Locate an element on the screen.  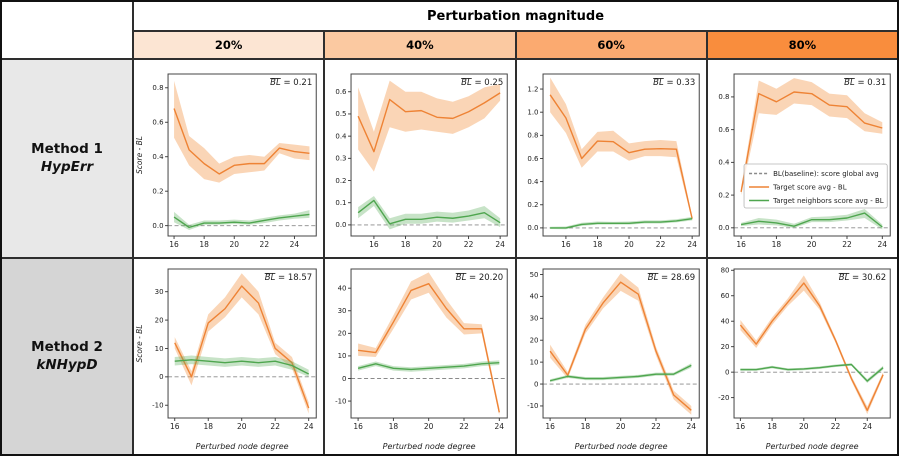
y-tick-label: 0.5 is located at coordinates (341, 114).